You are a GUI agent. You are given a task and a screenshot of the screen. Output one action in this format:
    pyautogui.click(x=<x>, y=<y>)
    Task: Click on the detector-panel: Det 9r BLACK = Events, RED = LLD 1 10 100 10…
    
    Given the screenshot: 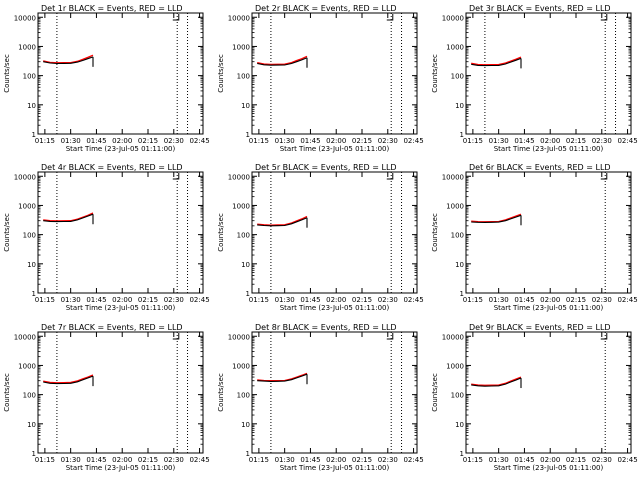 What is the action you would take?
    pyautogui.click(x=534, y=397)
    